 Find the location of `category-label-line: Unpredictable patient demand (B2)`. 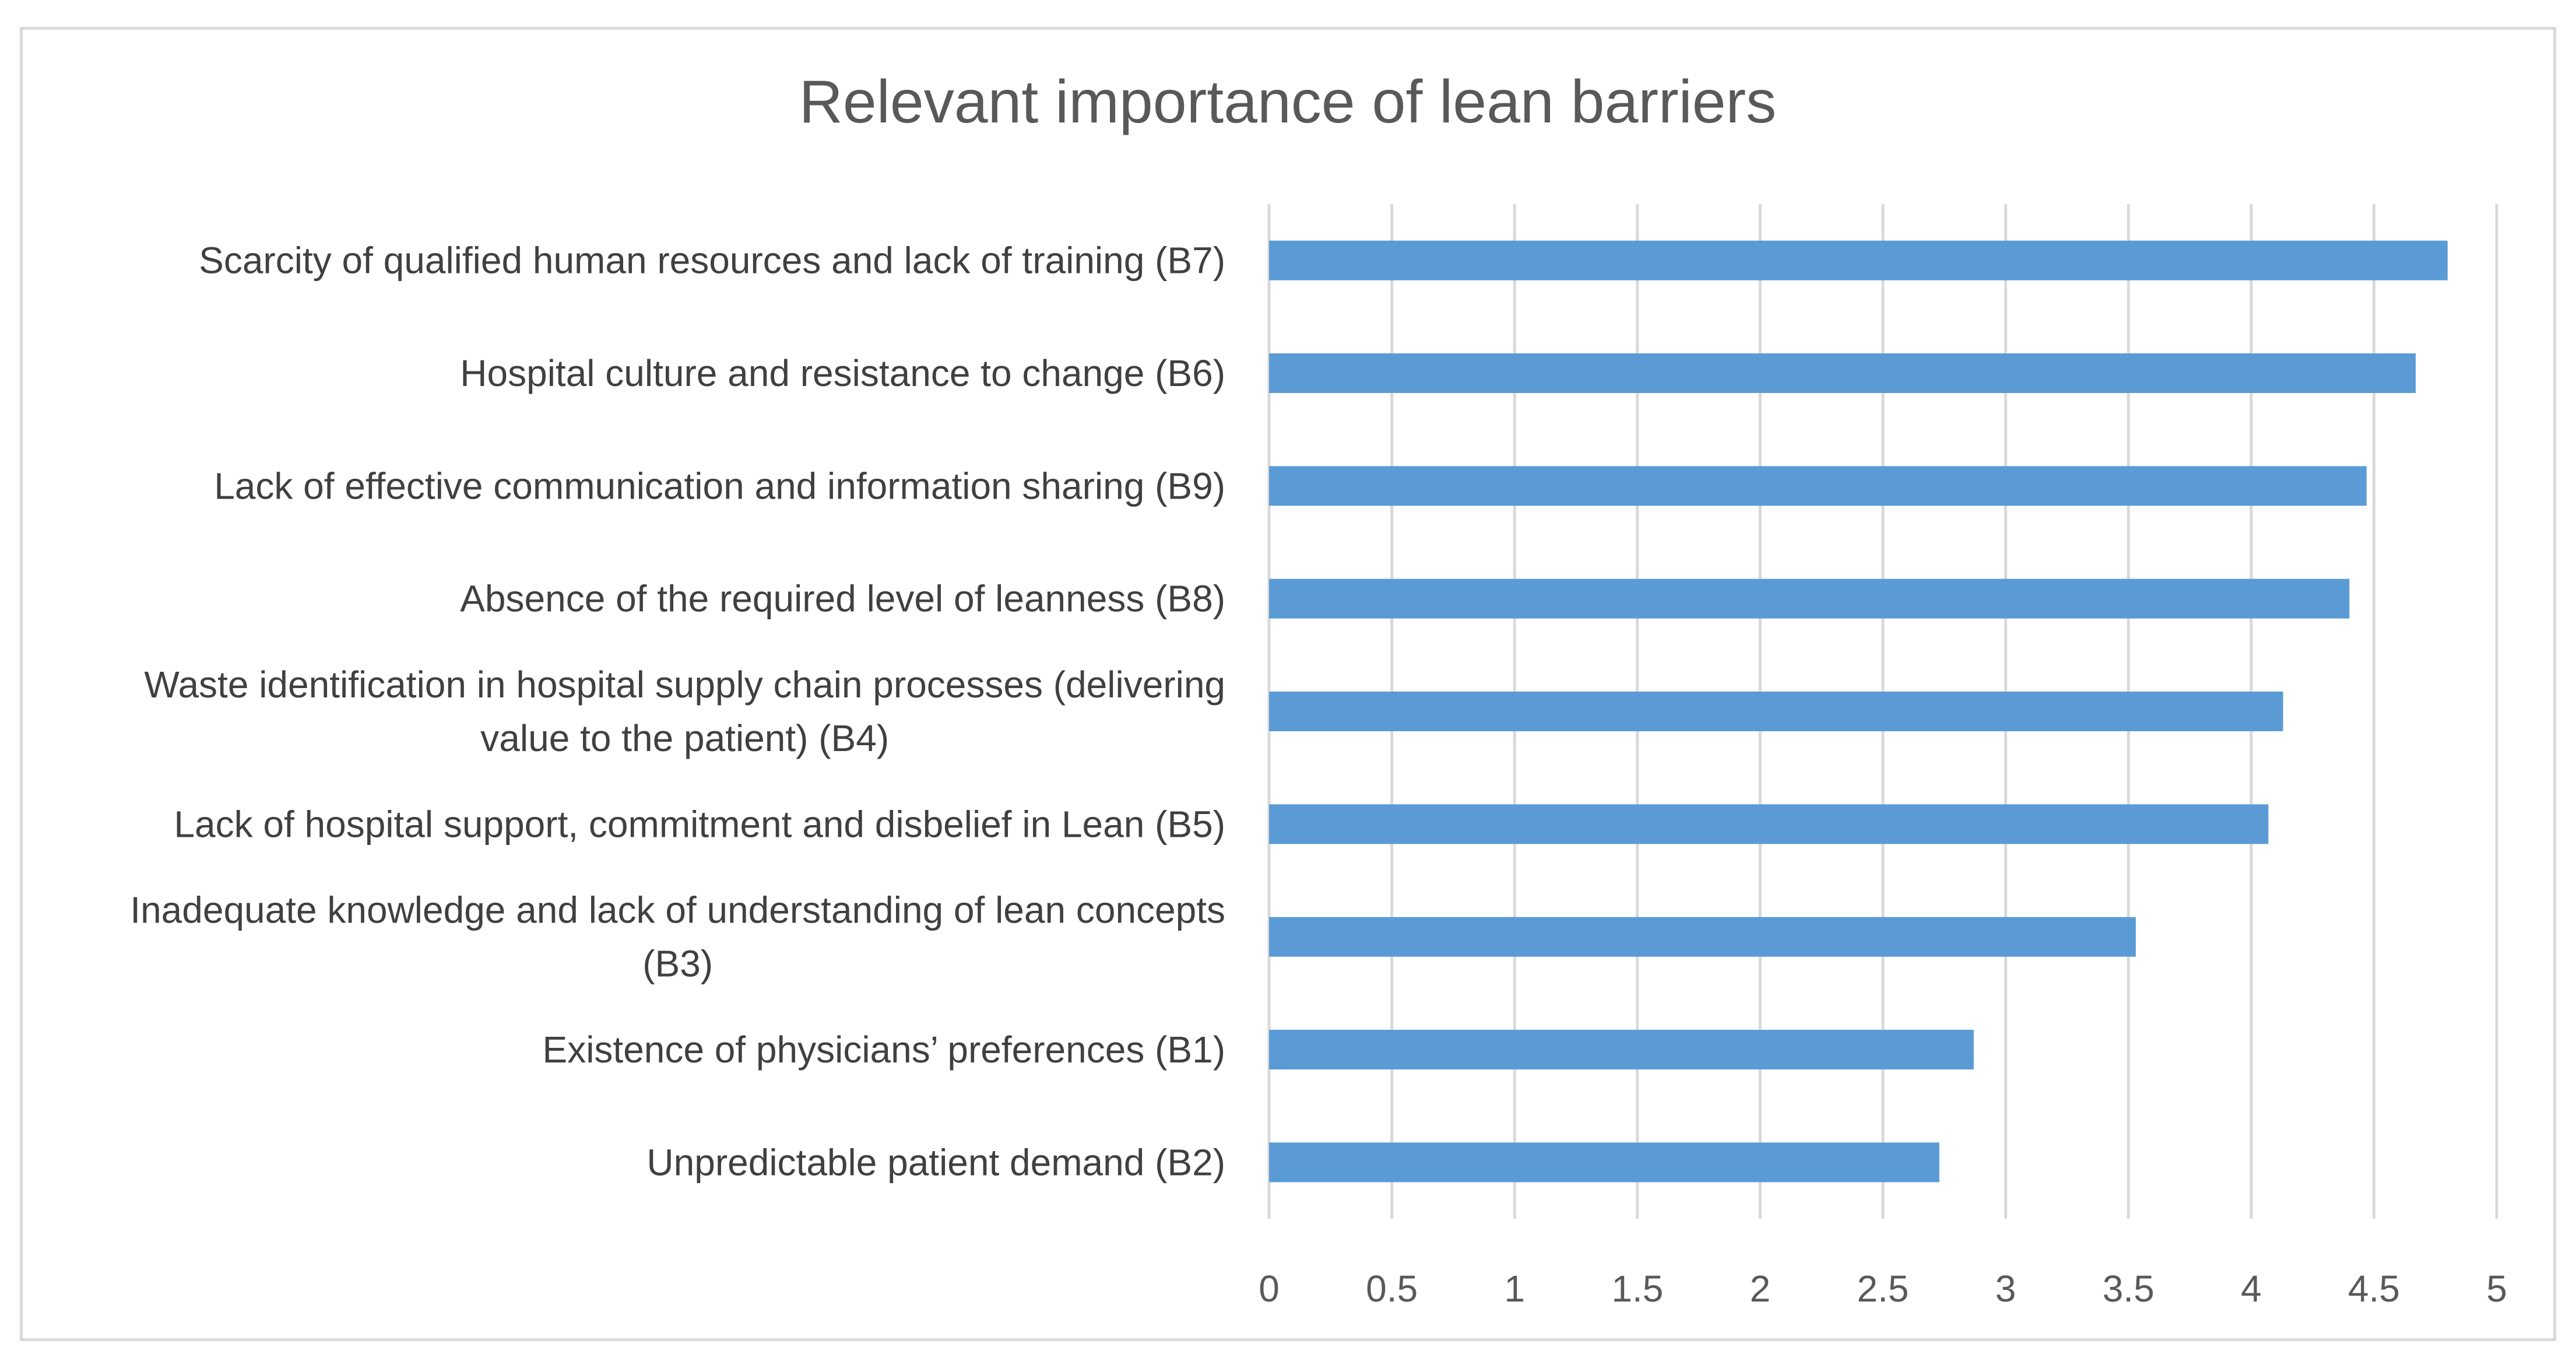

category-label-line: Unpredictable patient demand (B2) is located at coordinates (935, 1162).